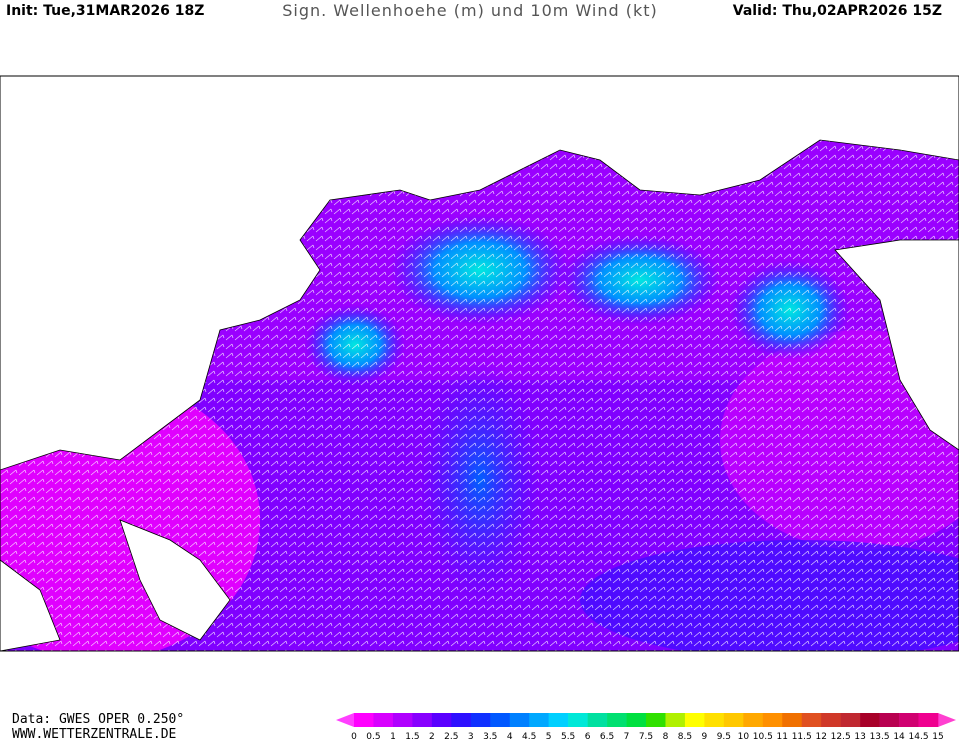 This screenshot has height=741, width=959. What do you see at coordinates (724, 736) in the screenshot?
I see `colorbar-label: 9.5` at bounding box center [724, 736].